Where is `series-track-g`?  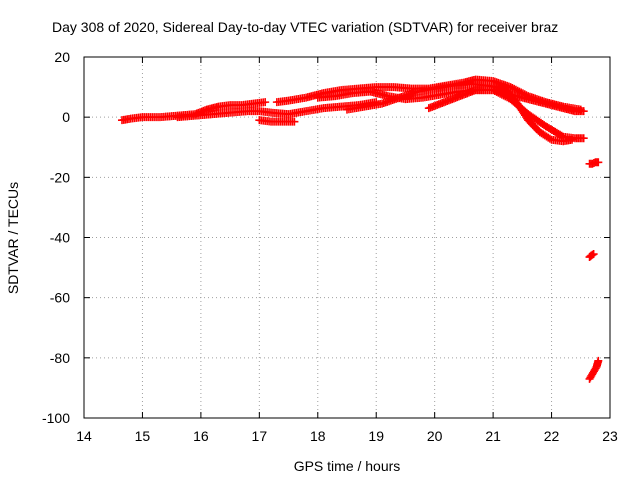
series-track-g is located at coordinates (506, 101).